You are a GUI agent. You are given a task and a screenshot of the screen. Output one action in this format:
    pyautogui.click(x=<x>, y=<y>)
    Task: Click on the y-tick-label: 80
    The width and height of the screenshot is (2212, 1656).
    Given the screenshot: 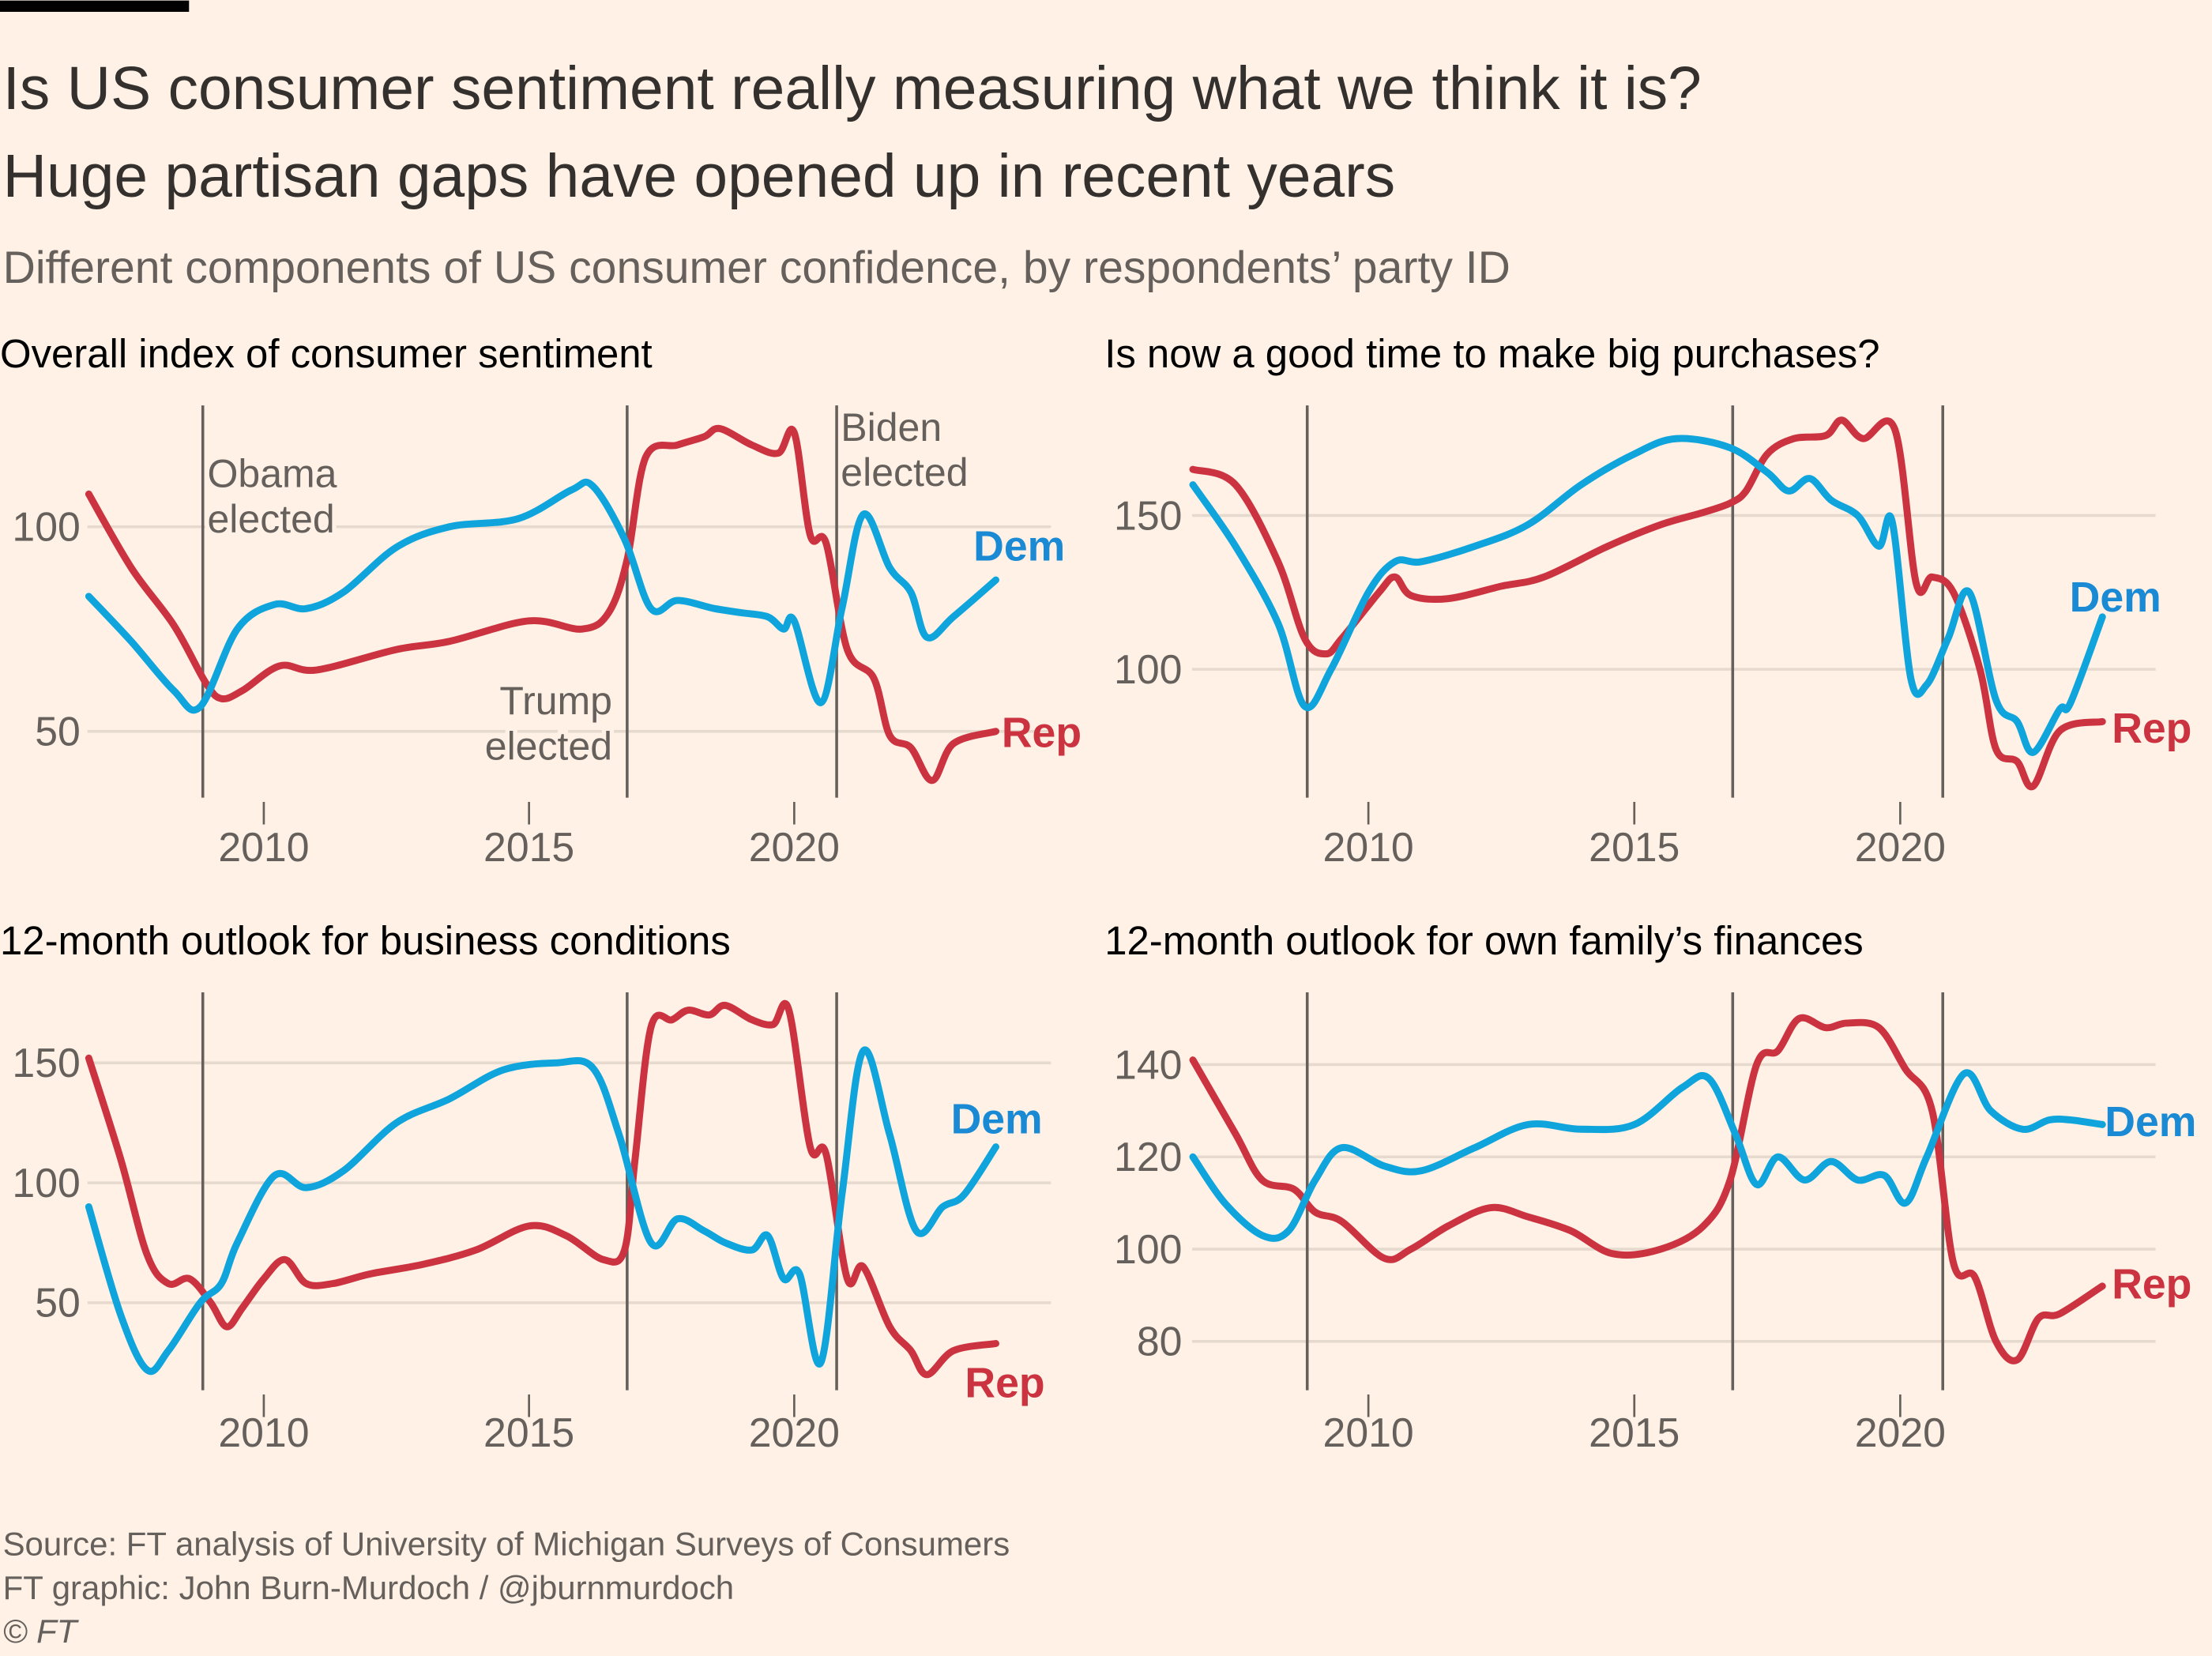 What is the action you would take?
    pyautogui.click(x=1160, y=1341)
    